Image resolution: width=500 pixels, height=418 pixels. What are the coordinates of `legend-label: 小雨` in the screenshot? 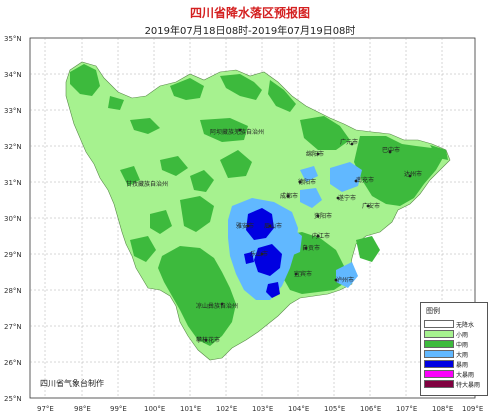 It's located at (462, 335).